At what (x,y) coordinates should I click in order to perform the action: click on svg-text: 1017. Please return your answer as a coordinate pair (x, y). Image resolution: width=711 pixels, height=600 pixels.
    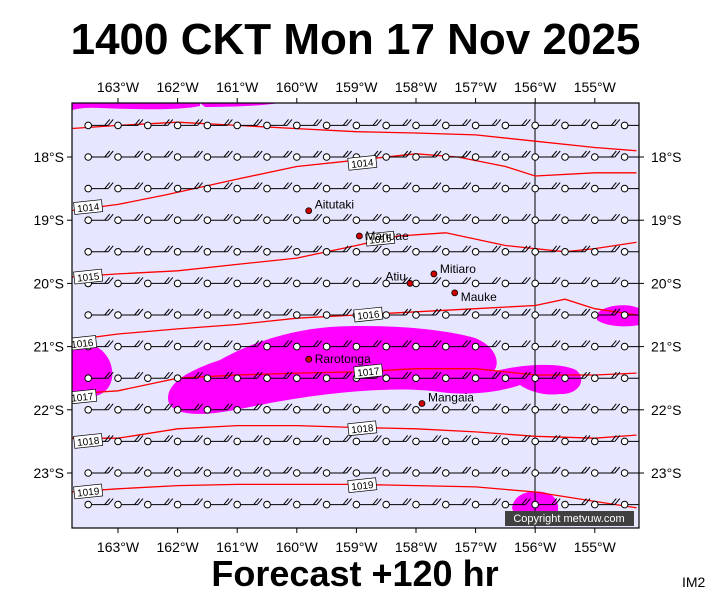
    Looking at the image, I should click on (369, 372).